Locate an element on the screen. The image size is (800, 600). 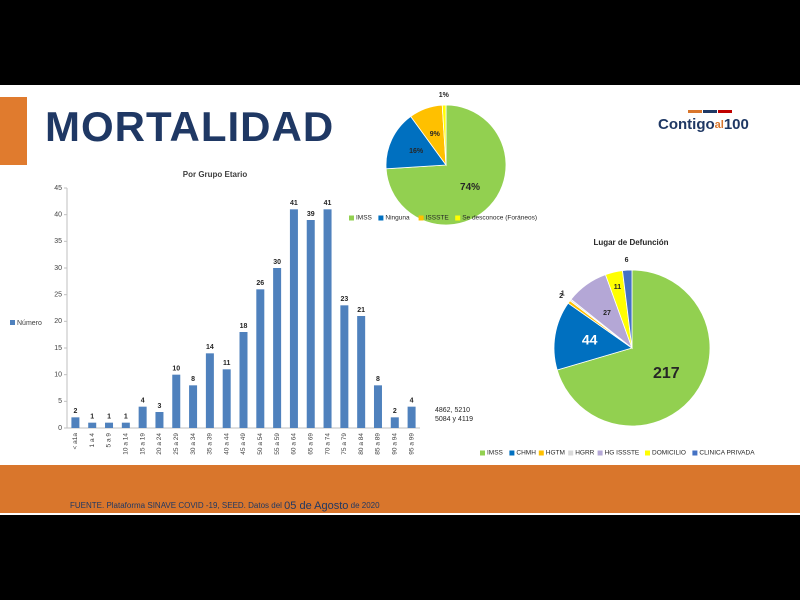
data-label: 27 is located at coordinates (607, 313).